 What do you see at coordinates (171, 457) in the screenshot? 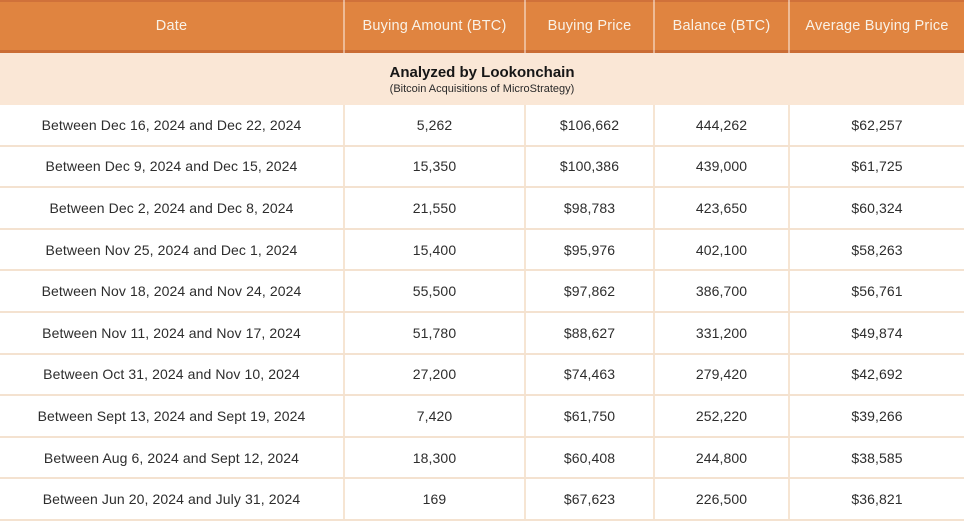
I see `cell-date: Between Aug 6, 2024 and Sept 12, 2024` at bounding box center [171, 457].